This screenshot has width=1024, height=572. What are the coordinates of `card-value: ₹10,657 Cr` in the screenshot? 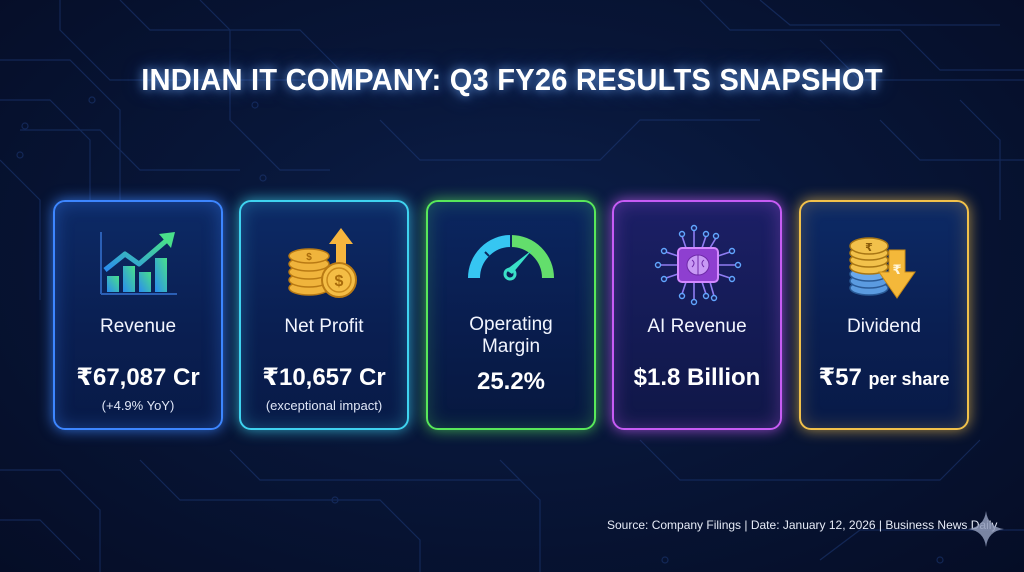 It's located at (324, 377).